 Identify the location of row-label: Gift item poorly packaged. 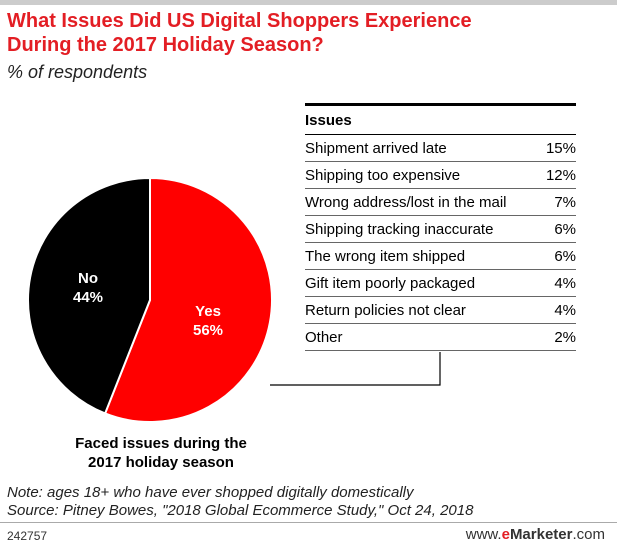
(390, 283).